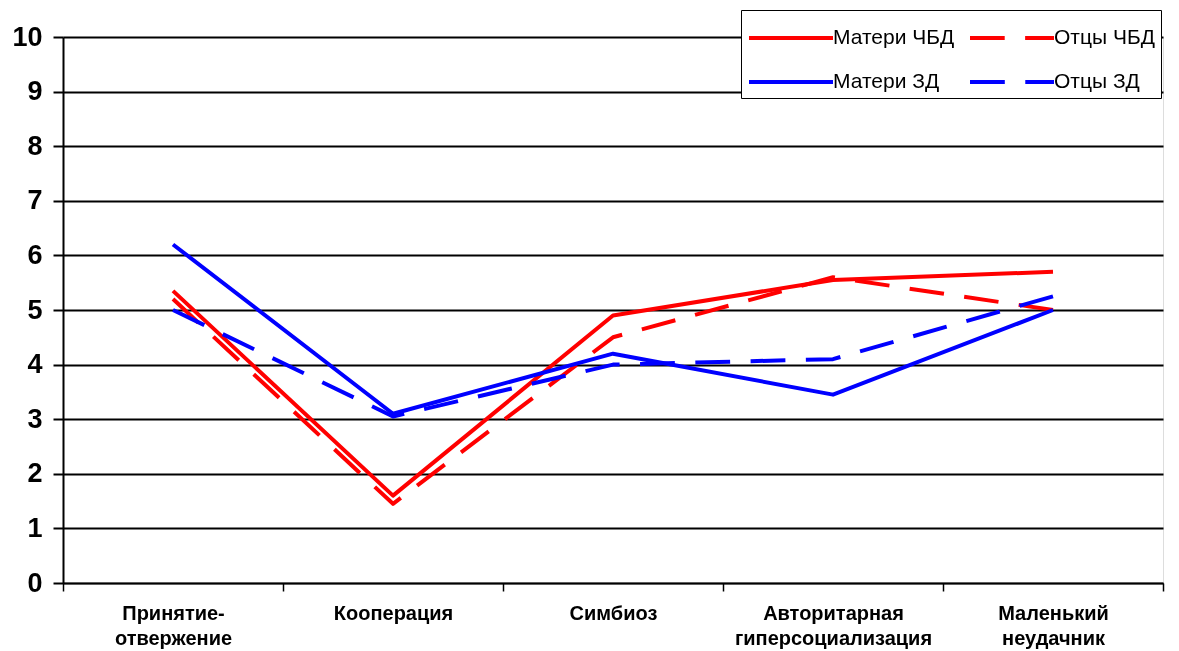 This screenshot has height=651, width=1179. What do you see at coordinates (173, 625) in the screenshot?
I see `x-tick-label: Принятие-отвержение` at bounding box center [173, 625].